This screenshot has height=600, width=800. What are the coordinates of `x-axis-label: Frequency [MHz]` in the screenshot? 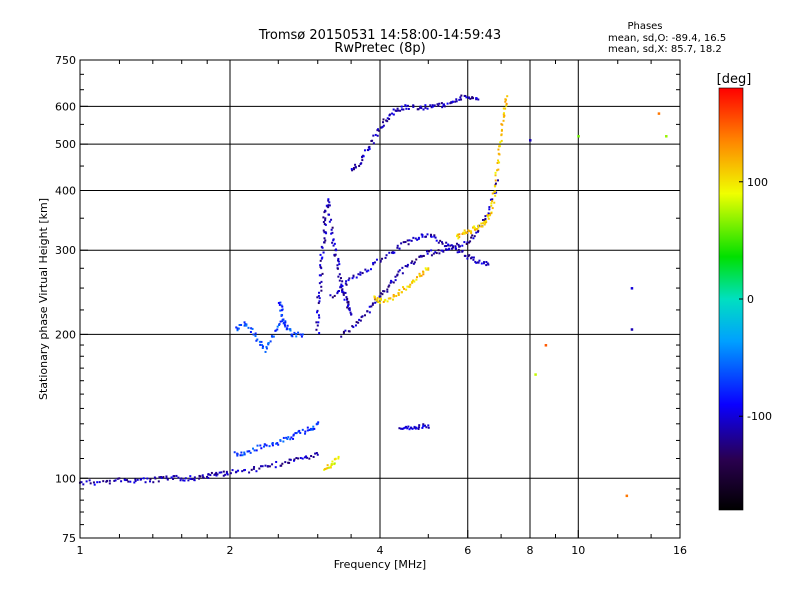 It's located at (380, 564).